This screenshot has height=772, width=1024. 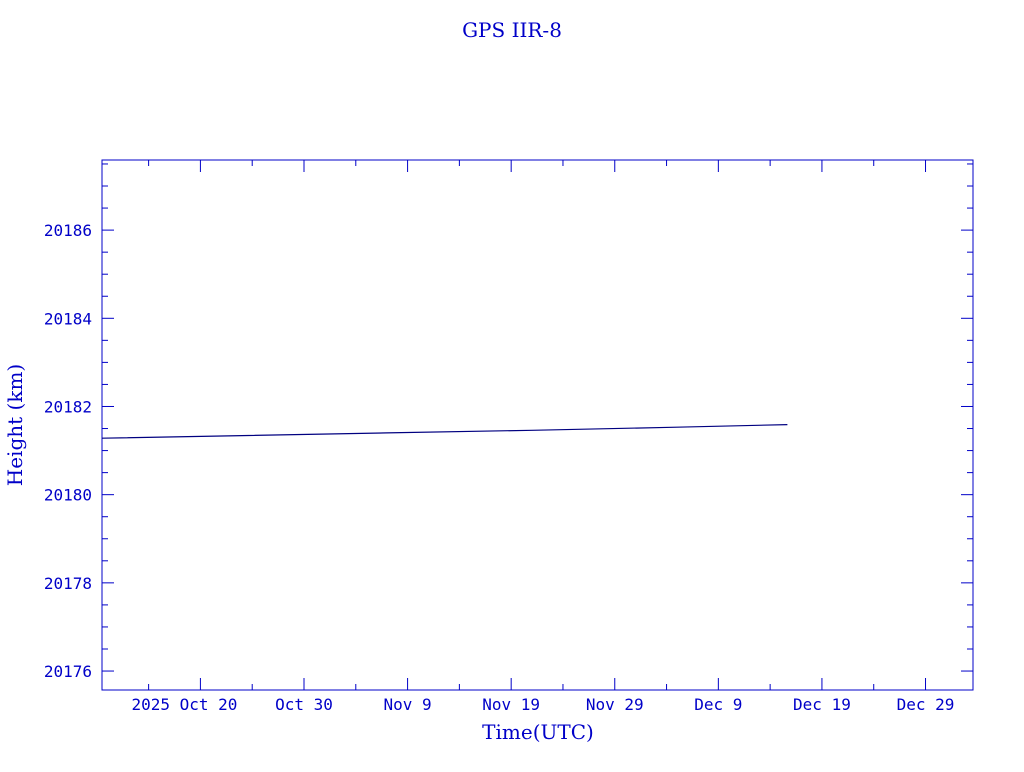 I want to click on x-tick-label: Dec 9, so click(x=718, y=704).